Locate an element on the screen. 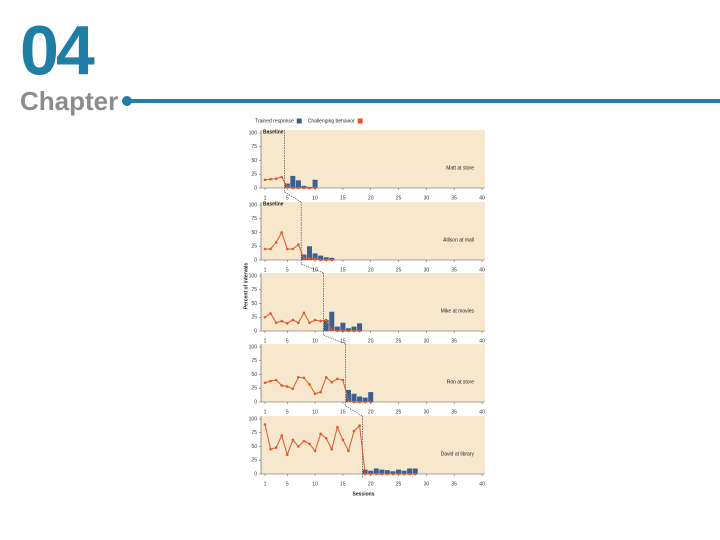 The image size is (720, 540). x-axis-label: Sessions is located at coordinates (364, 494).